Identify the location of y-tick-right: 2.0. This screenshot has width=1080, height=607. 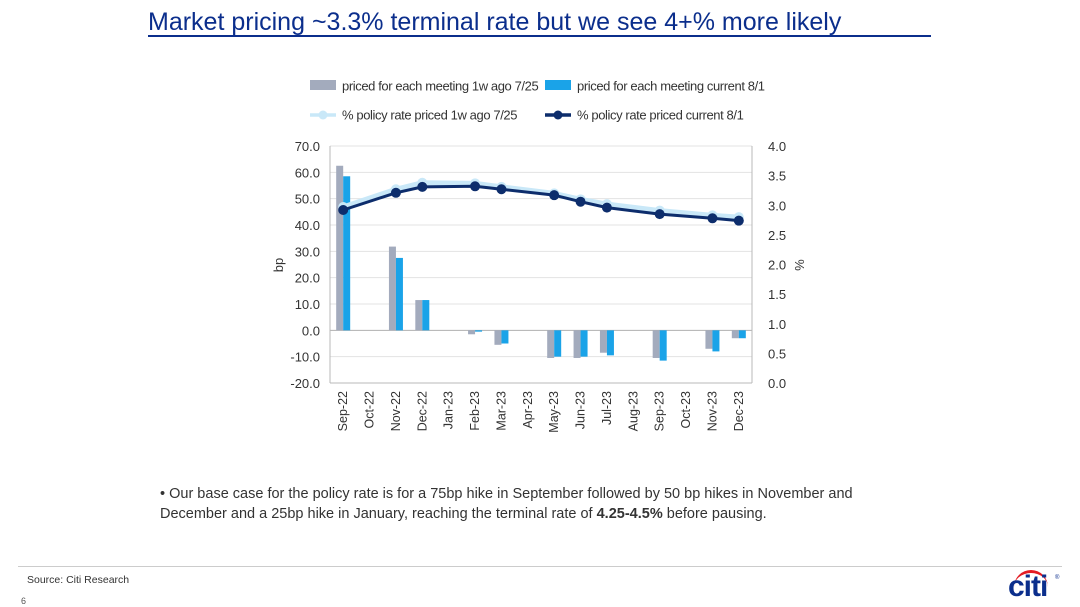
(777, 265).